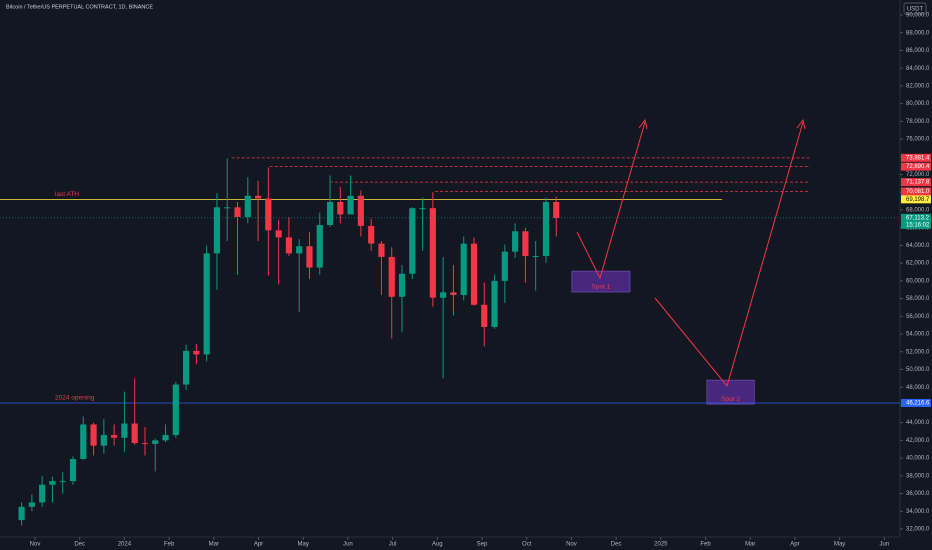 This screenshot has width=932, height=550. I want to click on currency-box, so click(915, 8).